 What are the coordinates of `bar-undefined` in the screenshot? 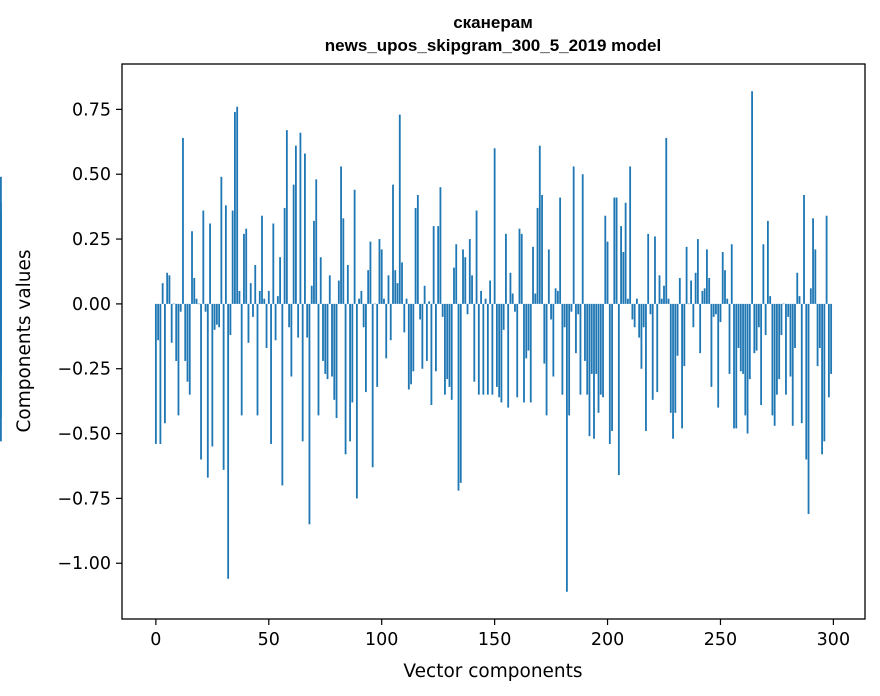 It's located at (1, 258).